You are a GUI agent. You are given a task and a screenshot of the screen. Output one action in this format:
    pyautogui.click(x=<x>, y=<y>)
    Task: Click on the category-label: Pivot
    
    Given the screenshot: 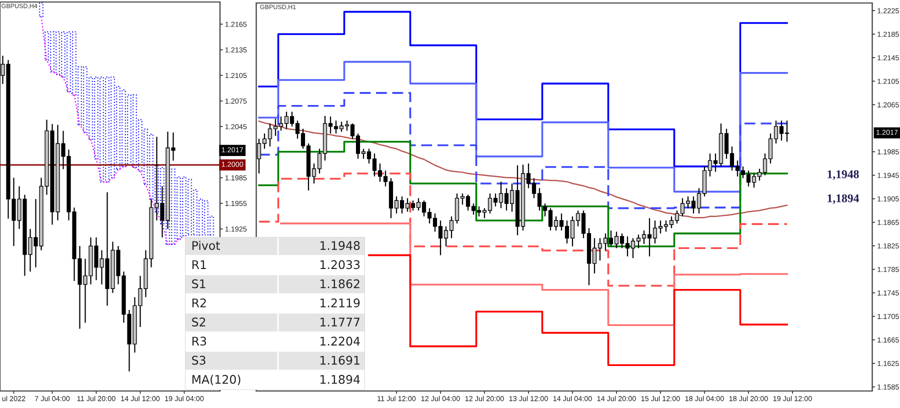 What is the action you would take?
    pyautogui.click(x=206, y=245)
    